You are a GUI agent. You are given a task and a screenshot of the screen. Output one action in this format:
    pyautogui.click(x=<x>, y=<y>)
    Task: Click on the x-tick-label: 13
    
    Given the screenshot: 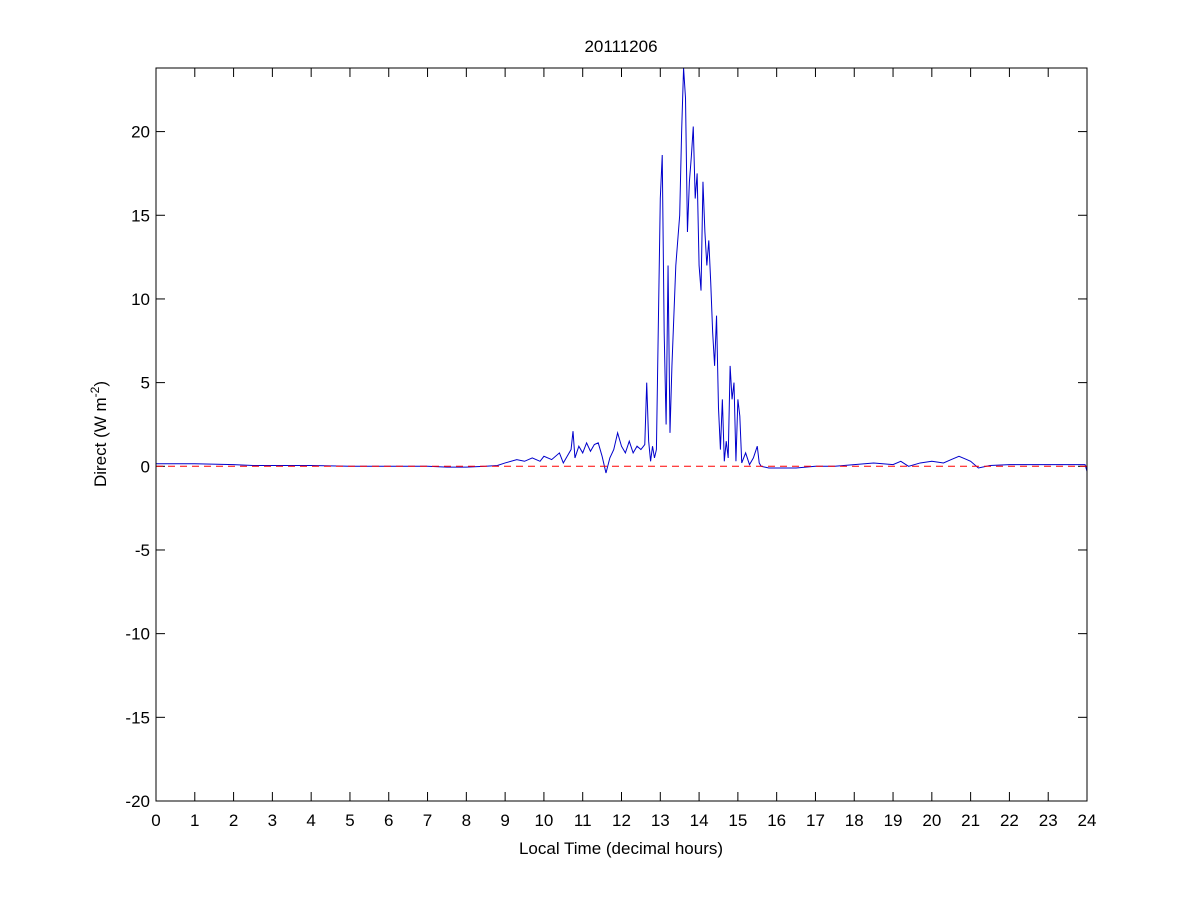 What is the action you would take?
    pyautogui.click(x=660, y=820)
    